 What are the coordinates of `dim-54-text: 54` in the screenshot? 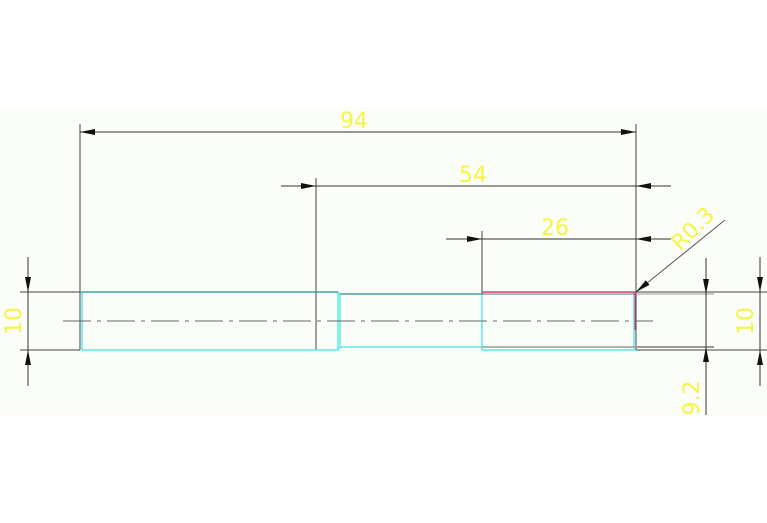 It's located at (473, 175).